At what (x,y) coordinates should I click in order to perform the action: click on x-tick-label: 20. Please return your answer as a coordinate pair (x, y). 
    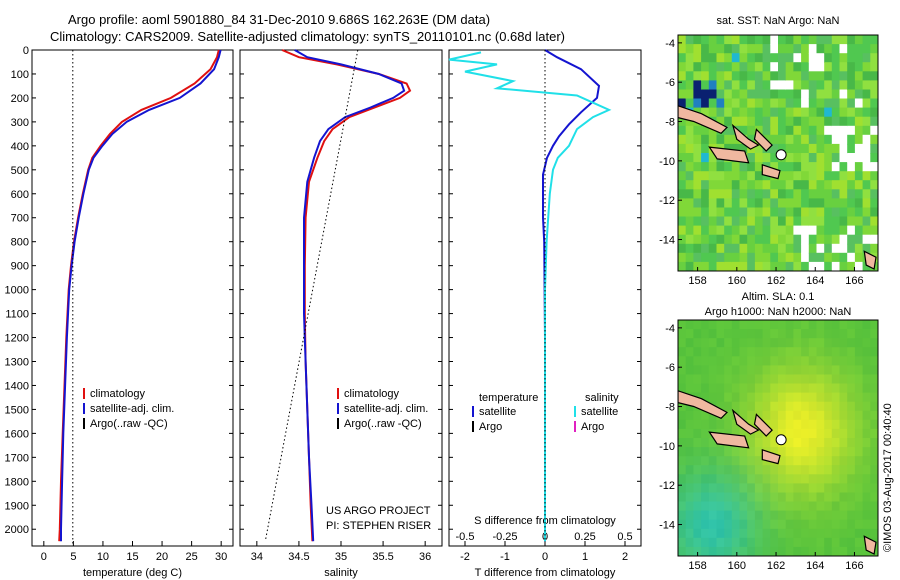
    Looking at the image, I should click on (162, 557).